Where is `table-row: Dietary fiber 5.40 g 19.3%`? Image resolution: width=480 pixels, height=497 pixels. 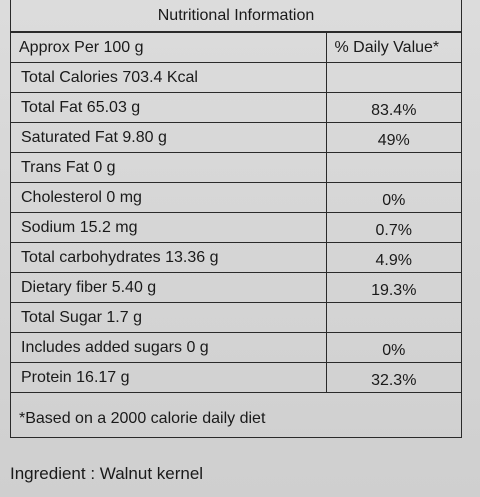
table-row: Dietary fiber 5.40 g 19.3% is located at coordinates (236, 287).